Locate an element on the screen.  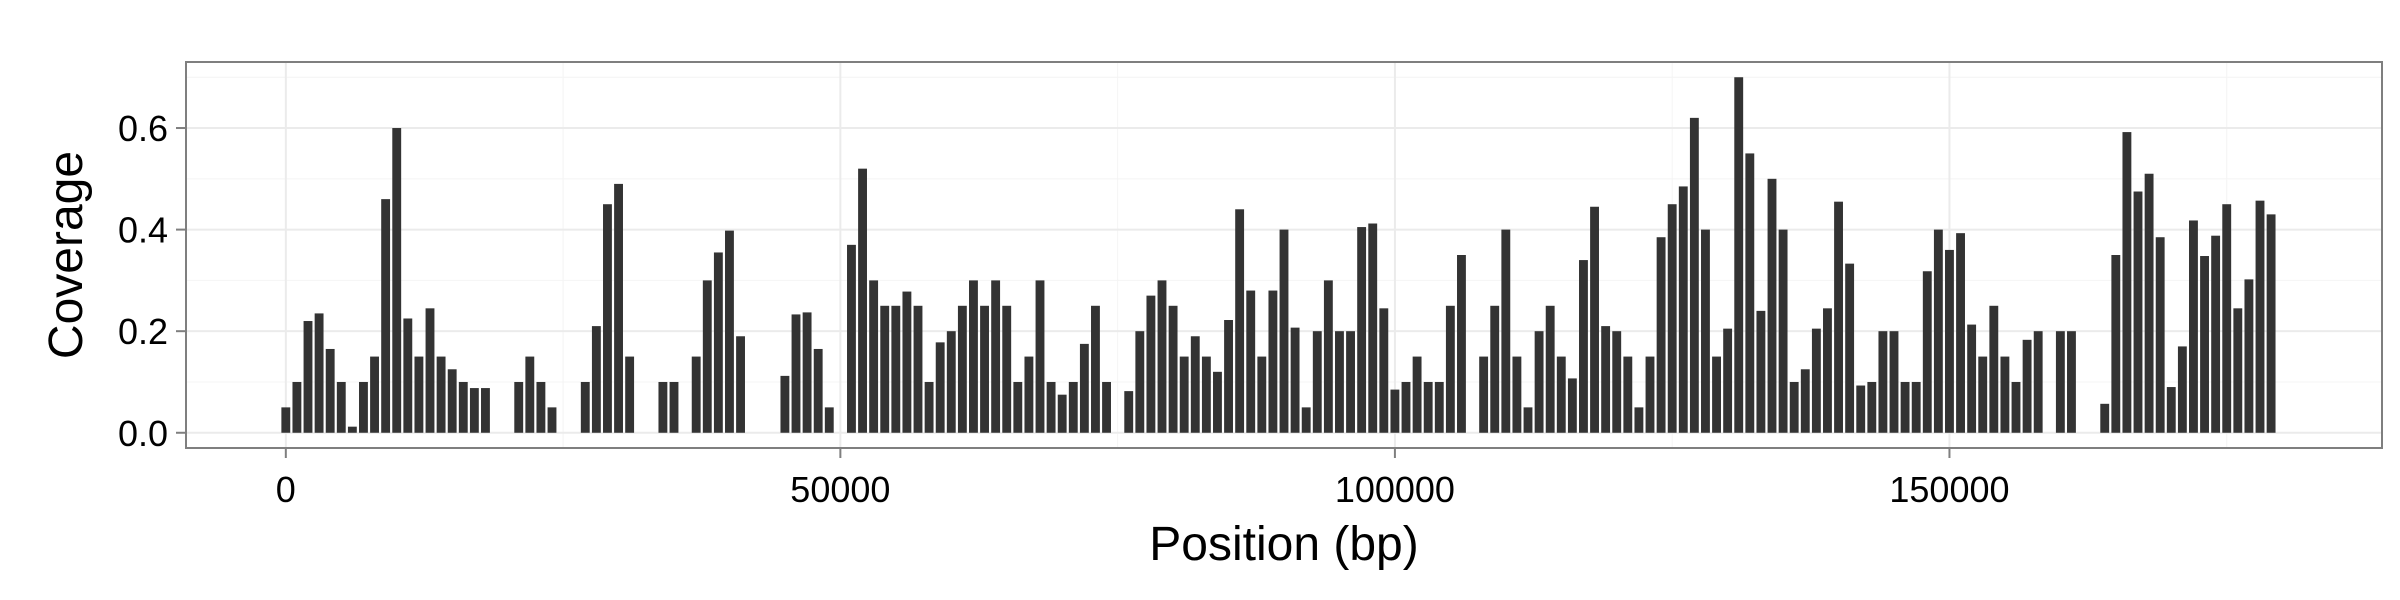
y-axis-title: Coverage is located at coordinates (66, 255).